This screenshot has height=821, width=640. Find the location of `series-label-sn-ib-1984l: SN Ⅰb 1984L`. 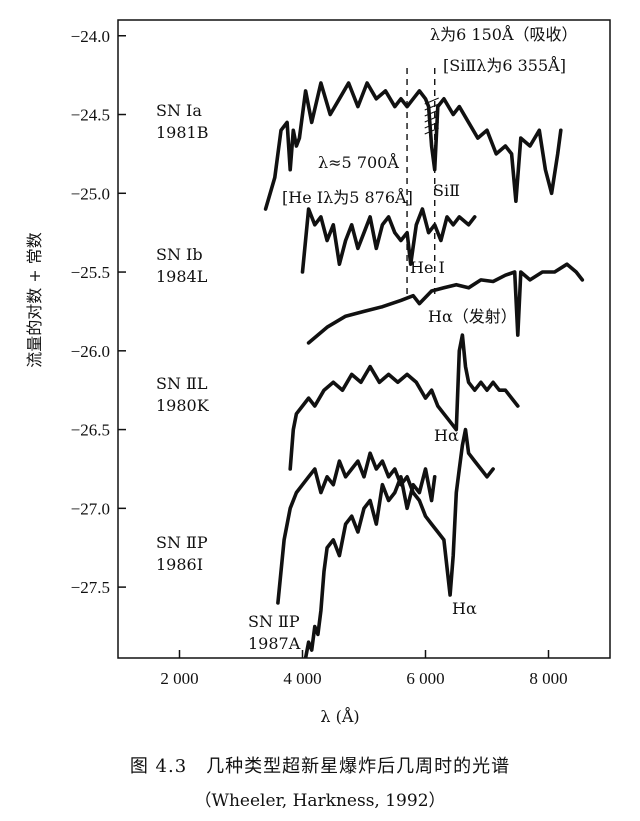

series-label-sn-ib-1984l: SN Ⅰb 1984L is located at coordinates (182, 265).